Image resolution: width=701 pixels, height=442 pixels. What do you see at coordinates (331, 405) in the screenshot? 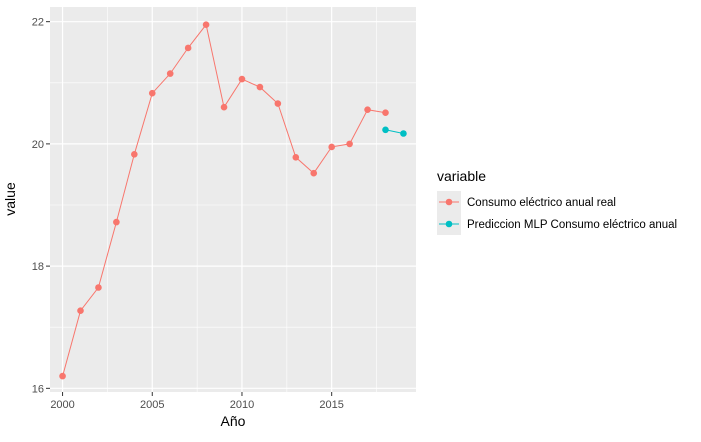
I see `x-tick-label: 2015` at bounding box center [331, 405].